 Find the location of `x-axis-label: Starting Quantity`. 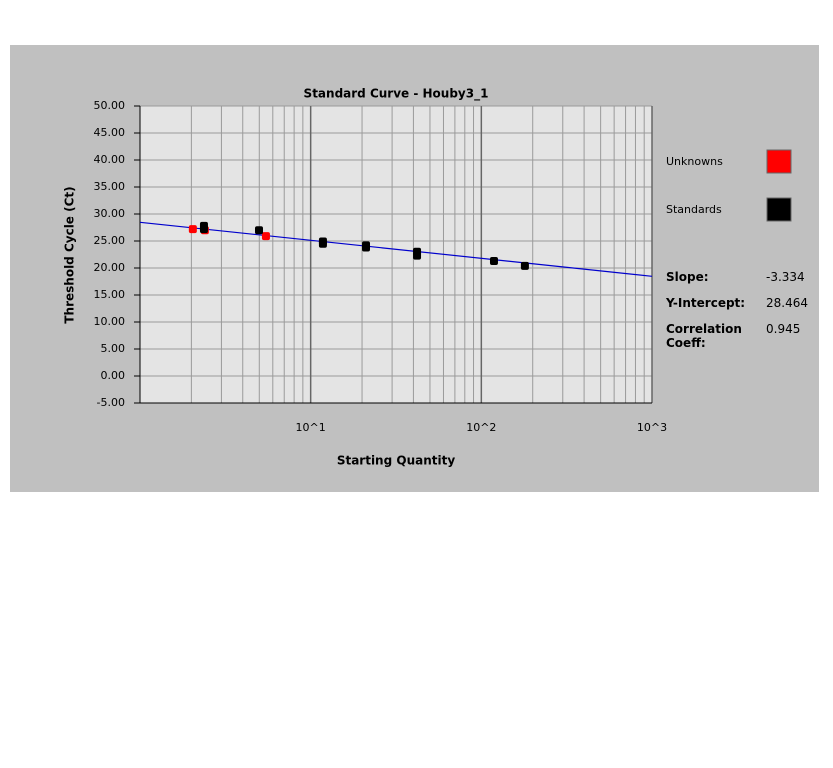

x-axis-label: Starting Quantity is located at coordinates (396, 461).